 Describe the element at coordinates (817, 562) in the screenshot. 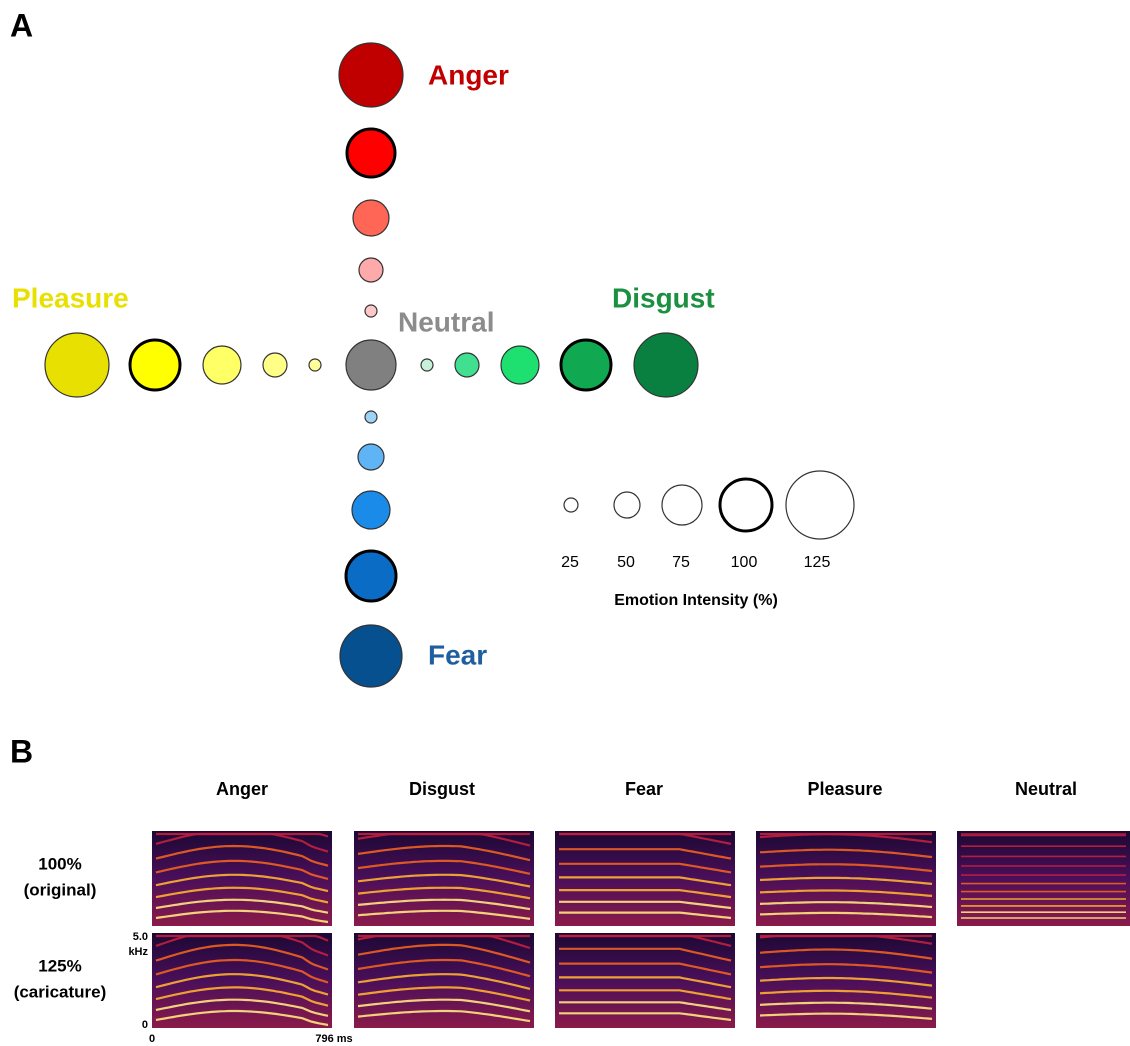

I see `legend-size: 125` at that location.